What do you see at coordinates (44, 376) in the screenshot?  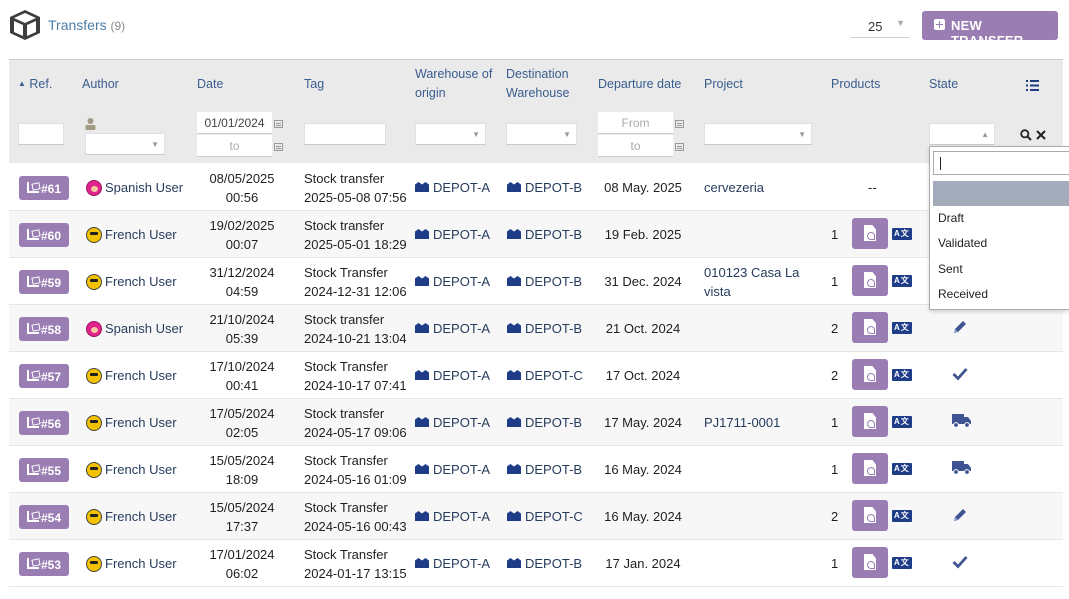 I see `ref-button: #57` at bounding box center [44, 376].